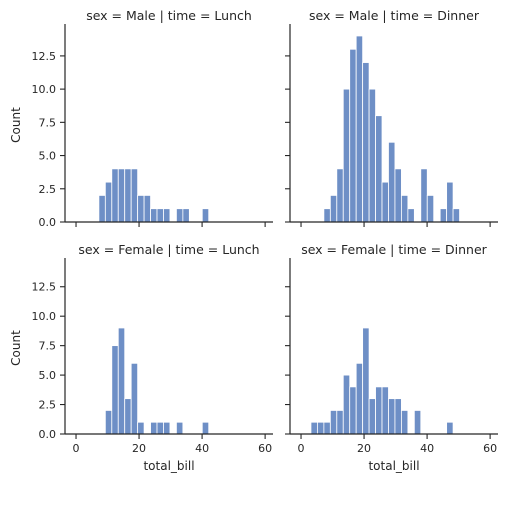  What do you see at coordinates (169, 15) in the screenshot?
I see `panel-title: sex = Male | time = Lunch` at bounding box center [169, 15].